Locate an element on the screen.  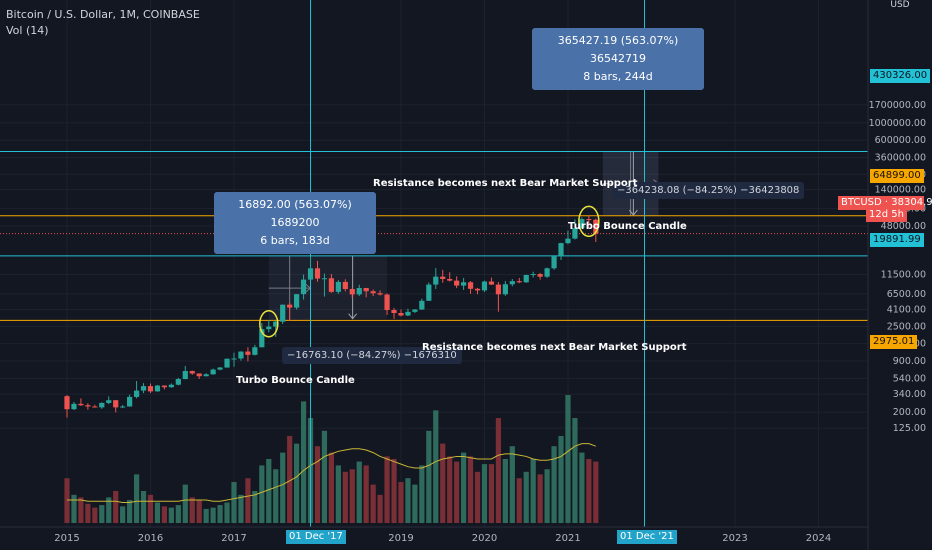
down-measure-2022: −364238.08 (−84.25%) −36423808 is located at coordinates (708, 190).